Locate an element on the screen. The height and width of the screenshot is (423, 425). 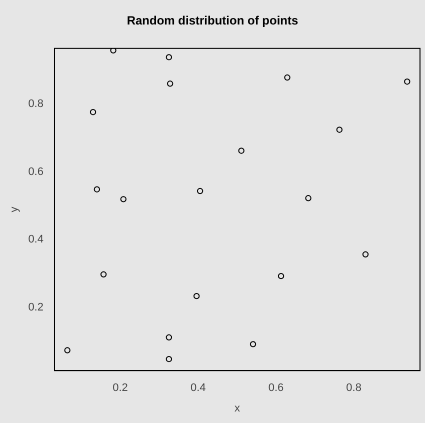
x-tick-label: 0.8 is located at coordinates (354, 388).